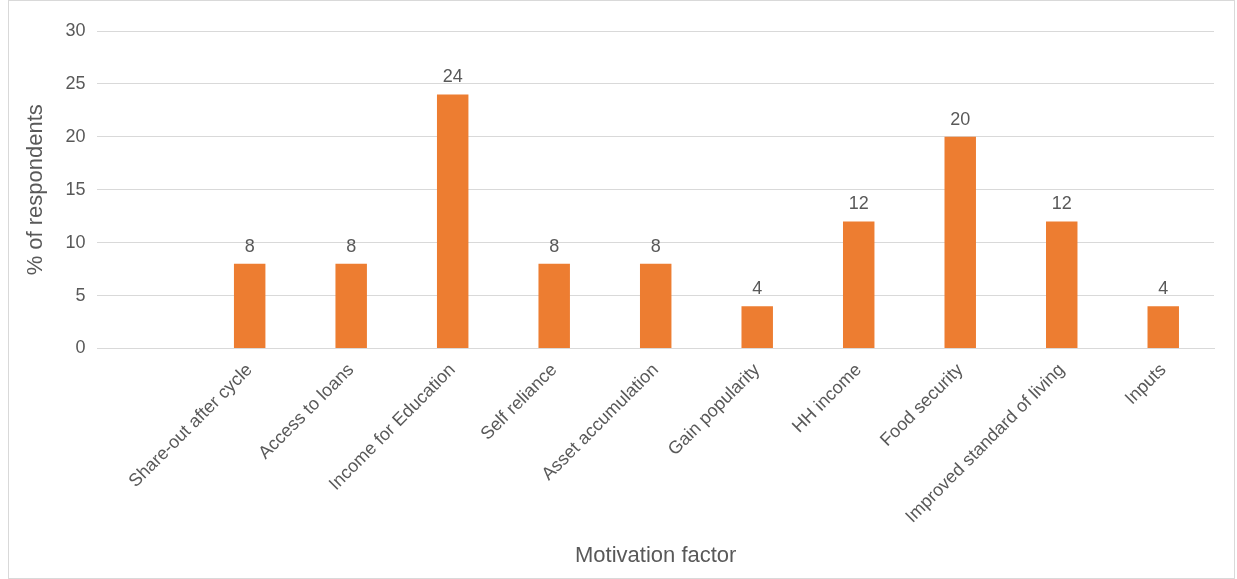  I want to click on data-label: 24, so click(452, 76).